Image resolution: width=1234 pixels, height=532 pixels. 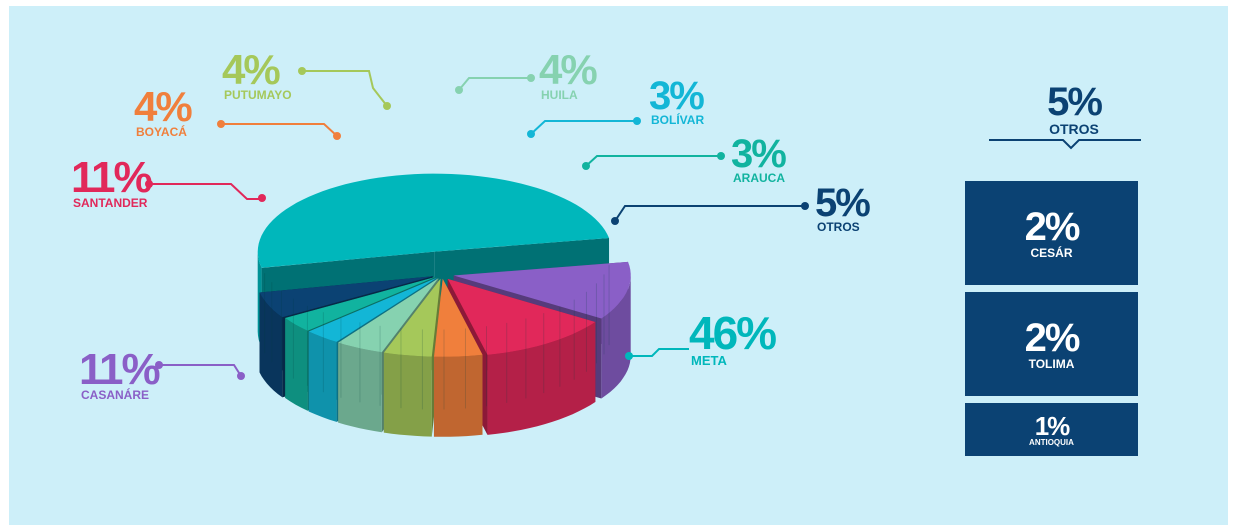 I want to click on meta-wall-stripes, so click(x=437, y=337).